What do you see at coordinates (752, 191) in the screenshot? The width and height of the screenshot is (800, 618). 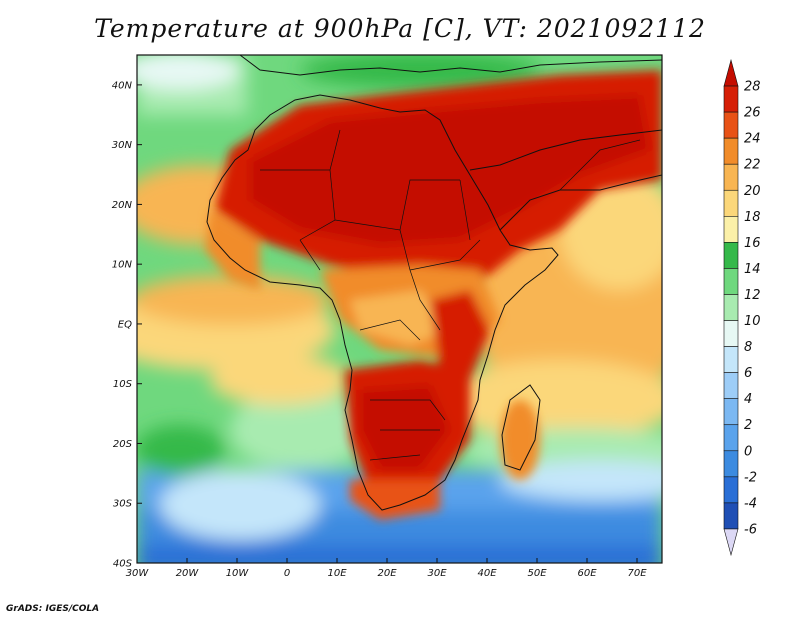 I see `colorbar-label: 20` at bounding box center [752, 191].